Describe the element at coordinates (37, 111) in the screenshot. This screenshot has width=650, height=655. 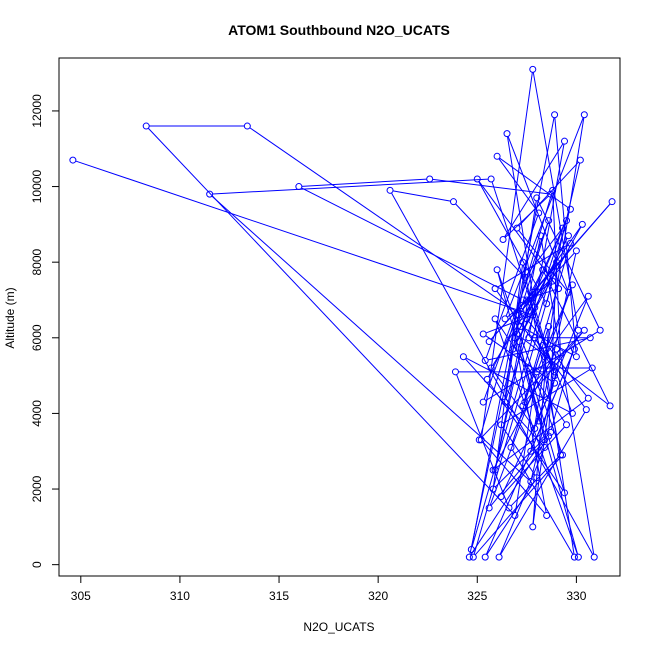
I see `y-tick-label: 12000` at that location.